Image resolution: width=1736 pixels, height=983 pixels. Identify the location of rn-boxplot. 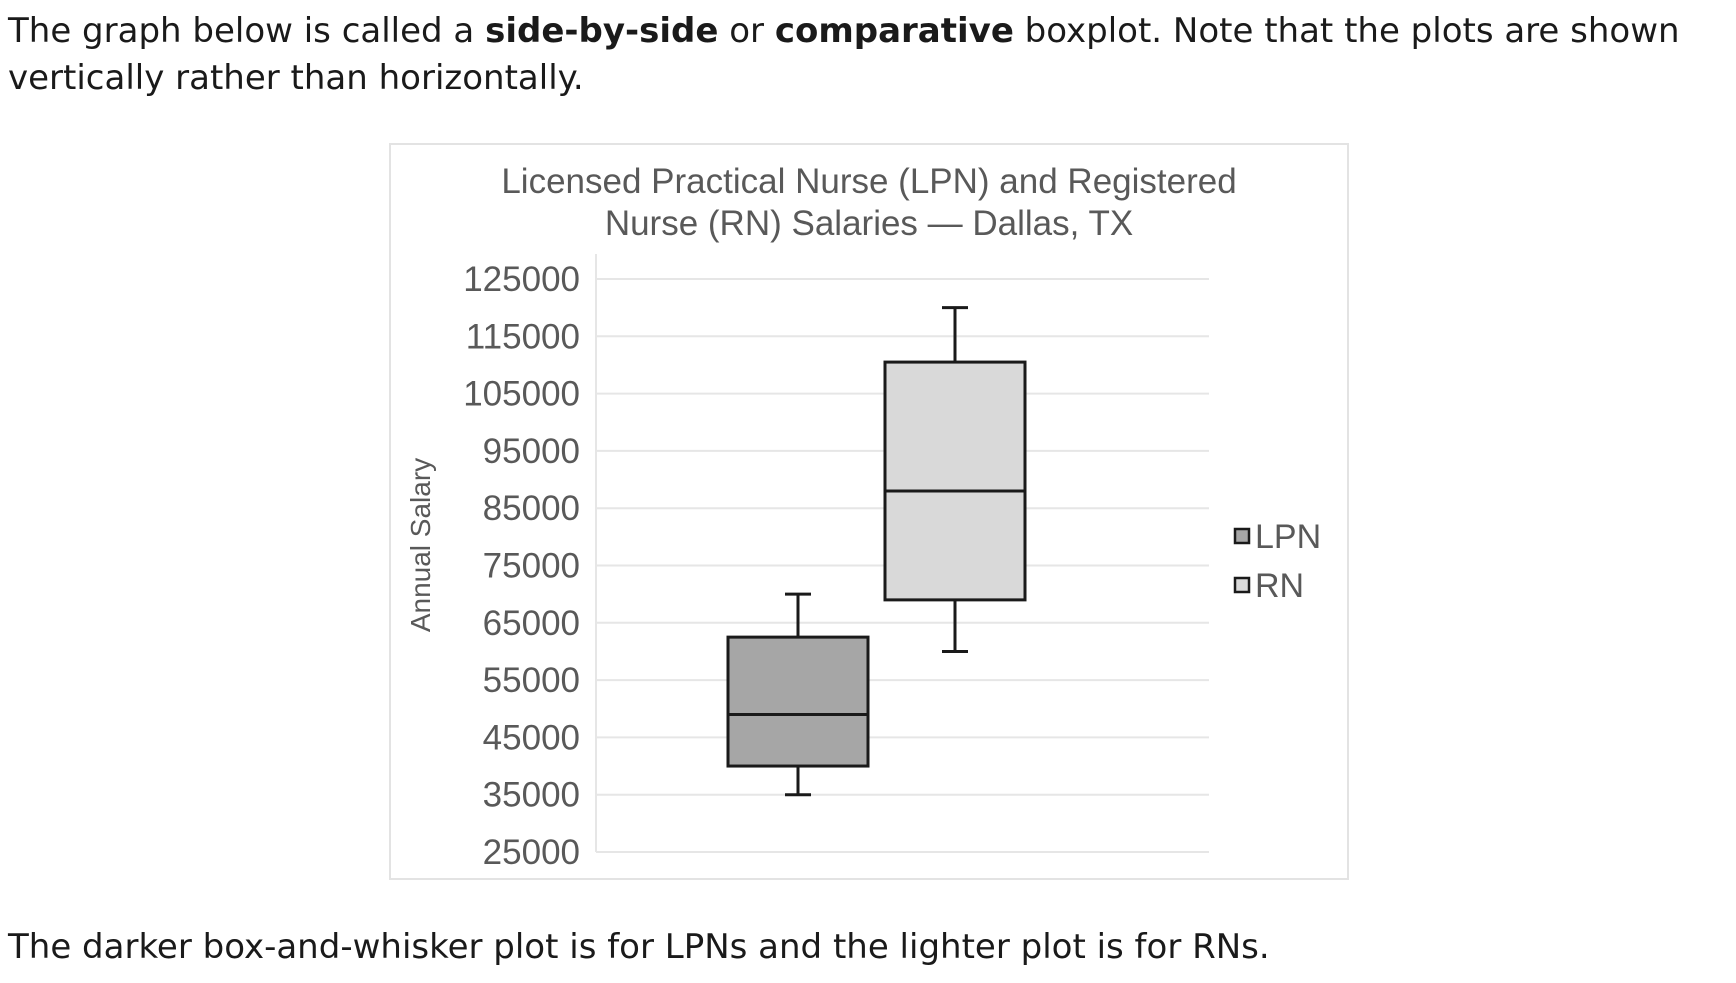
(955, 479).